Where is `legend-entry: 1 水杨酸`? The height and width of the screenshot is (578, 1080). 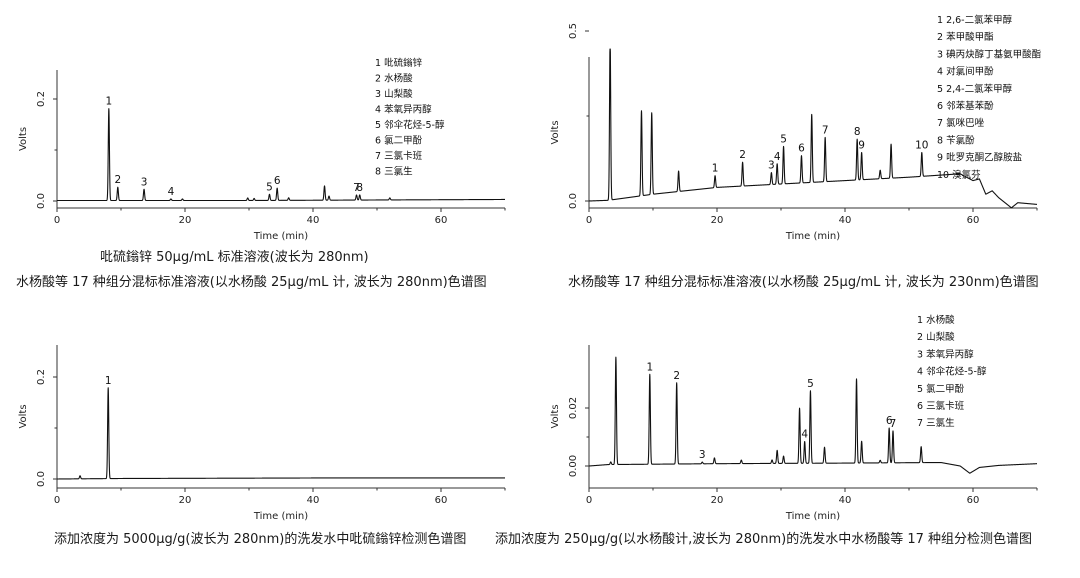
legend-entry: 1 水杨酸 is located at coordinates (936, 320).